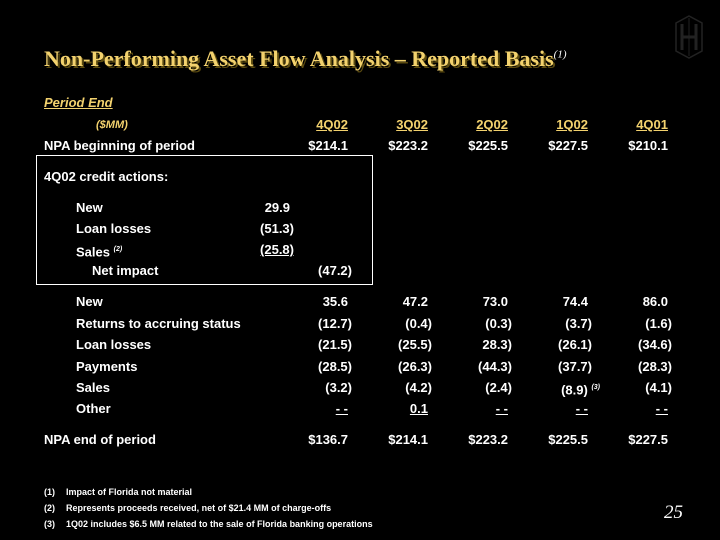 Image resolution: width=720 pixels, height=540 pixels. I want to click on period-end-label: Period End, so click(78, 102).